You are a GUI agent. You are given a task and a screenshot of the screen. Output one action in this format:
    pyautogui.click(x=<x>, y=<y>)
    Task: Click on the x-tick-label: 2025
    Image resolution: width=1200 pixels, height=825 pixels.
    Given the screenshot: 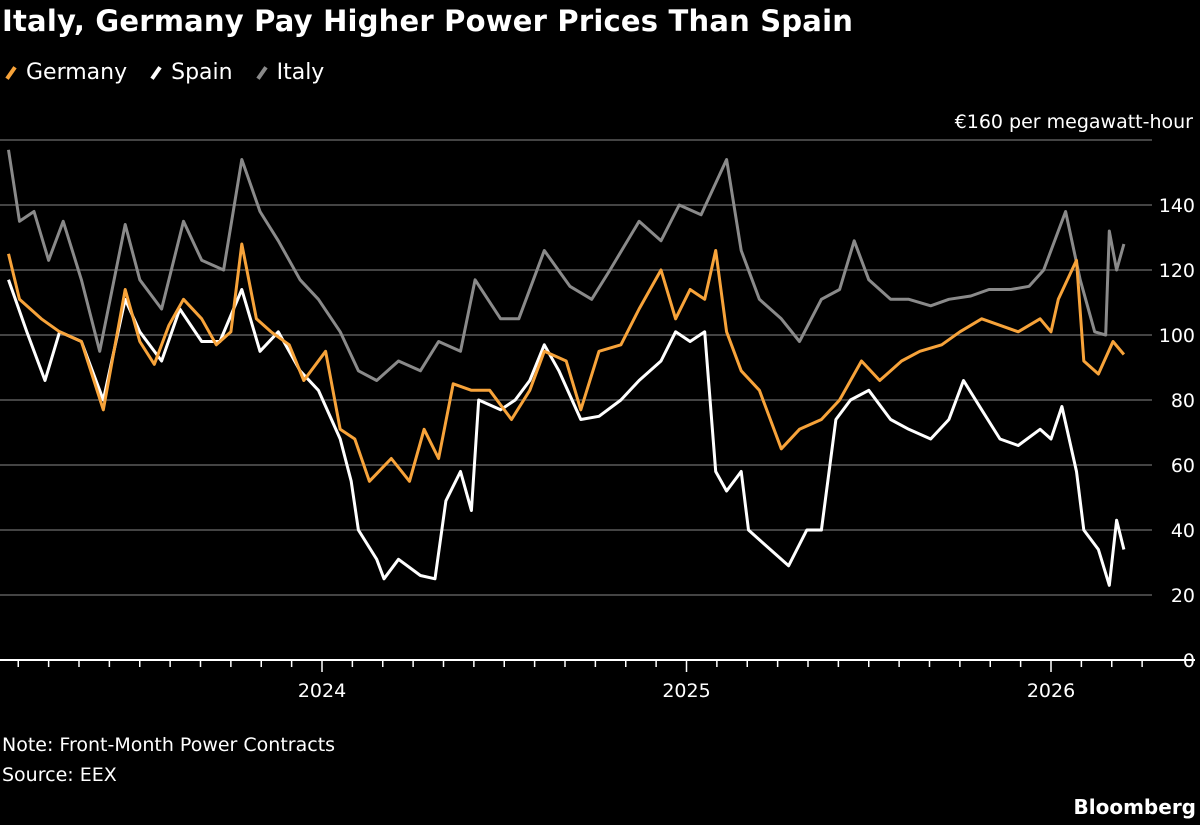 What is the action you would take?
    pyautogui.click(x=686, y=691)
    